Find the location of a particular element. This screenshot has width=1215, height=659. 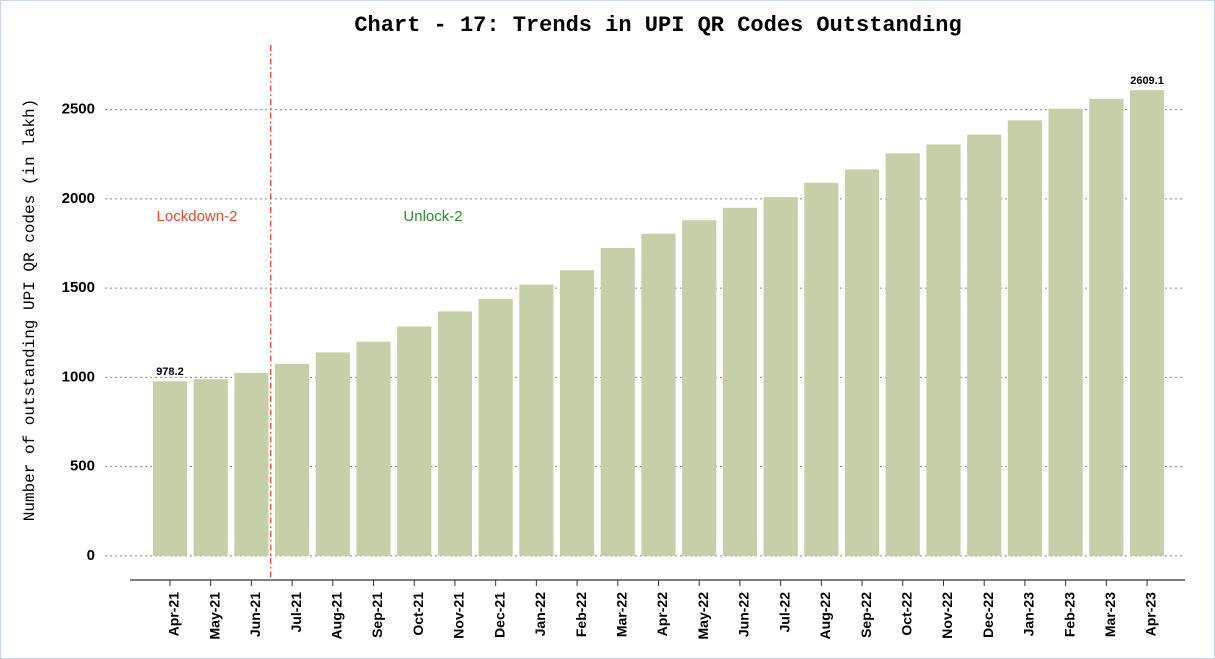

x-tick-label: Apr-23 is located at coordinates (1151, 614).